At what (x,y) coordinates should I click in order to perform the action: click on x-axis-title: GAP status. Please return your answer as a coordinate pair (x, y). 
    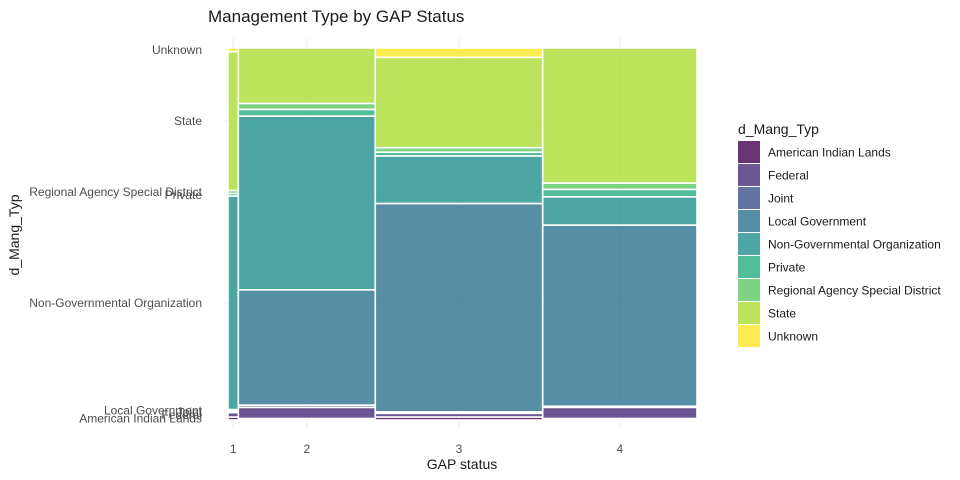
    Looking at the image, I should click on (462, 464).